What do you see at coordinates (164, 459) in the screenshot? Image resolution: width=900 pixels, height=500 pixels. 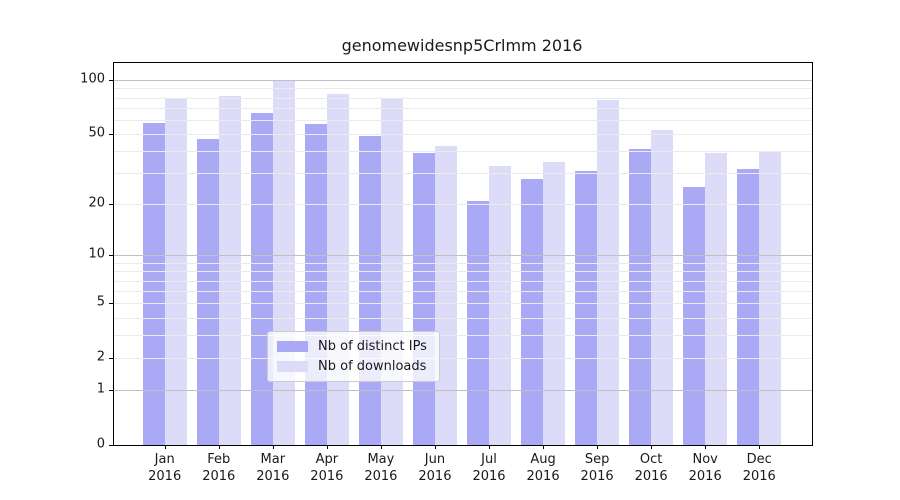 I see `x-label-month: Jan` at bounding box center [164, 459].